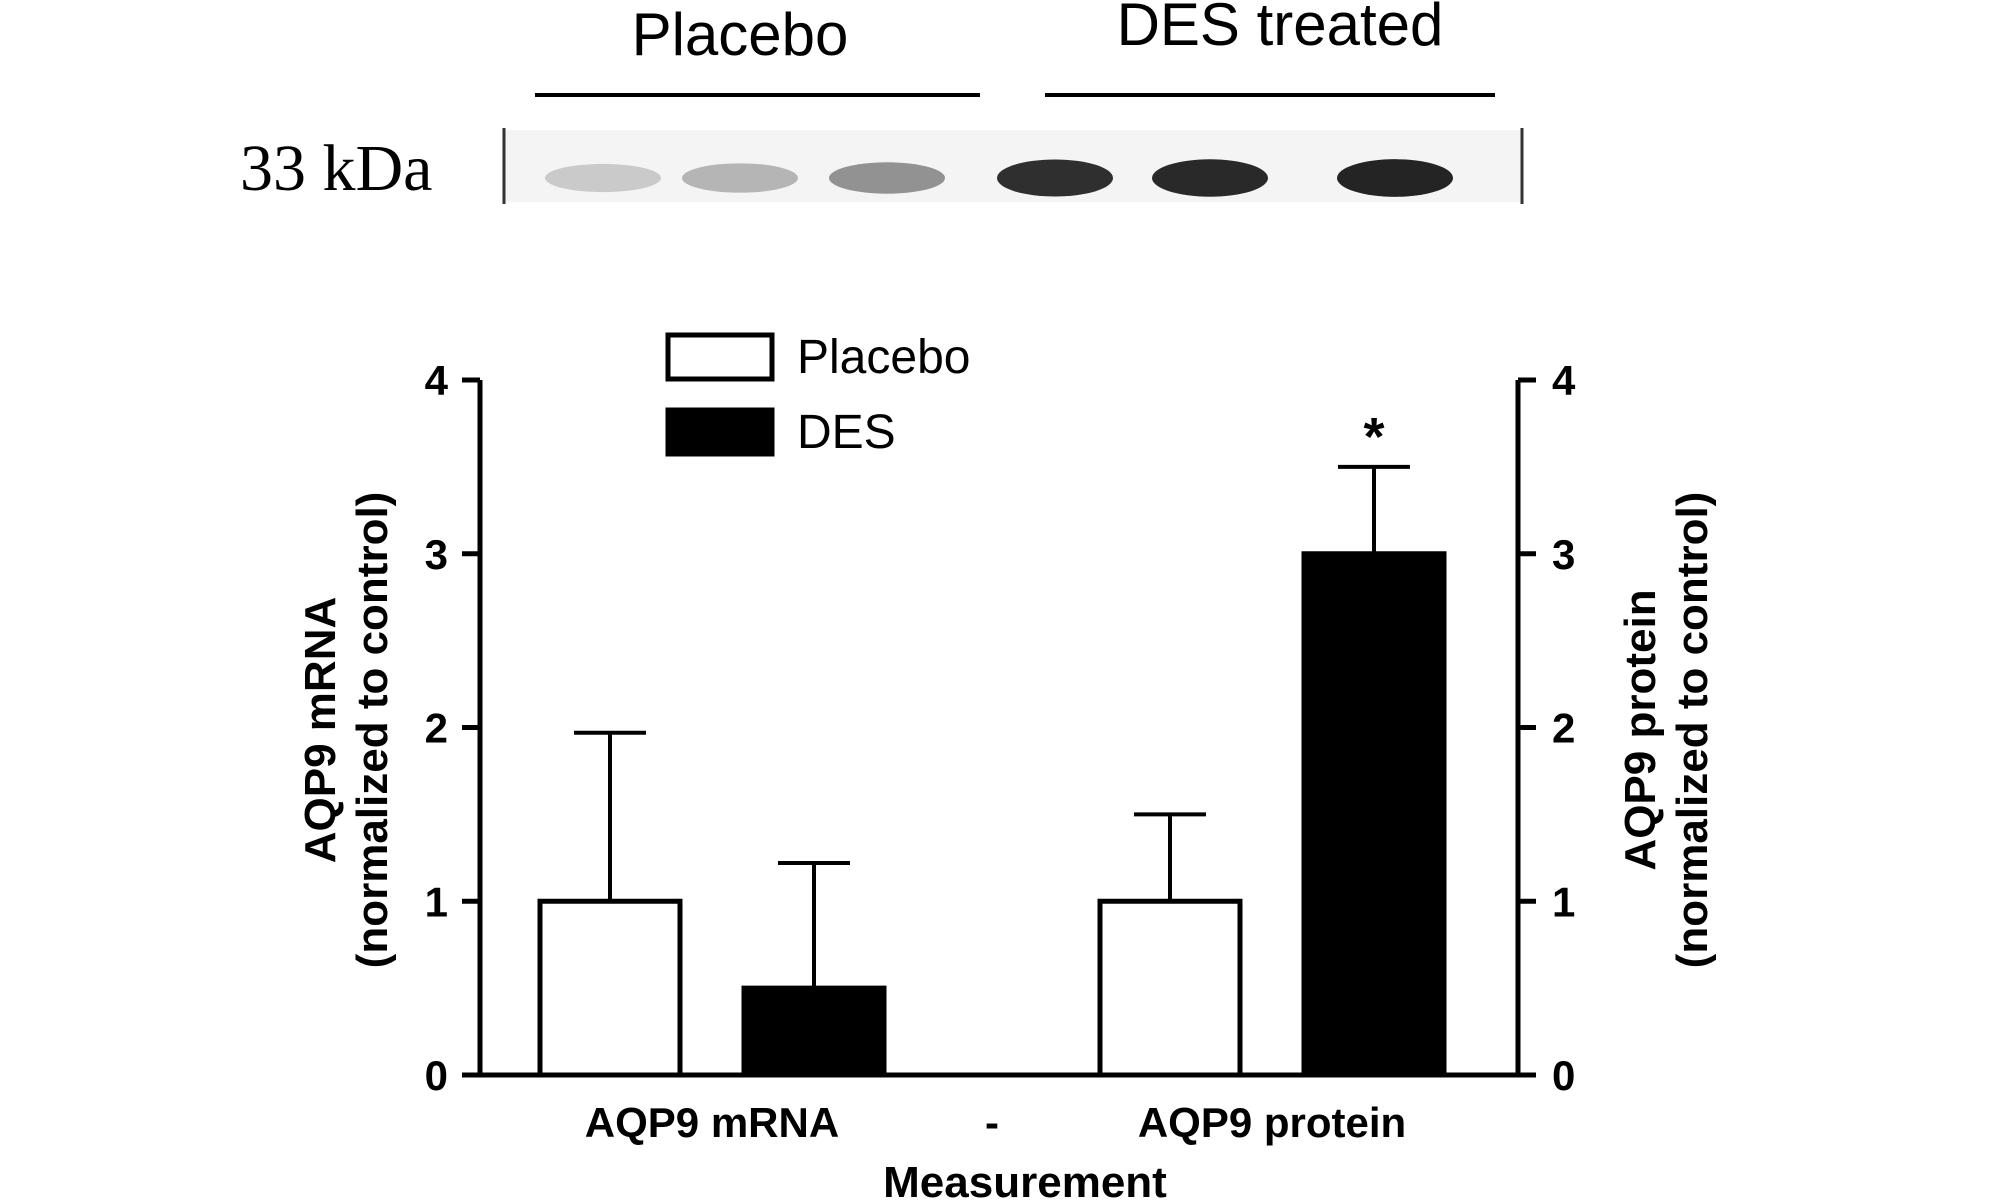 Image resolution: width=2000 pixels, height=1200 pixels. What do you see at coordinates (1272, 1122) in the screenshot?
I see `x-tick-label: AQP9 protein` at bounding box center [1272, 1122].